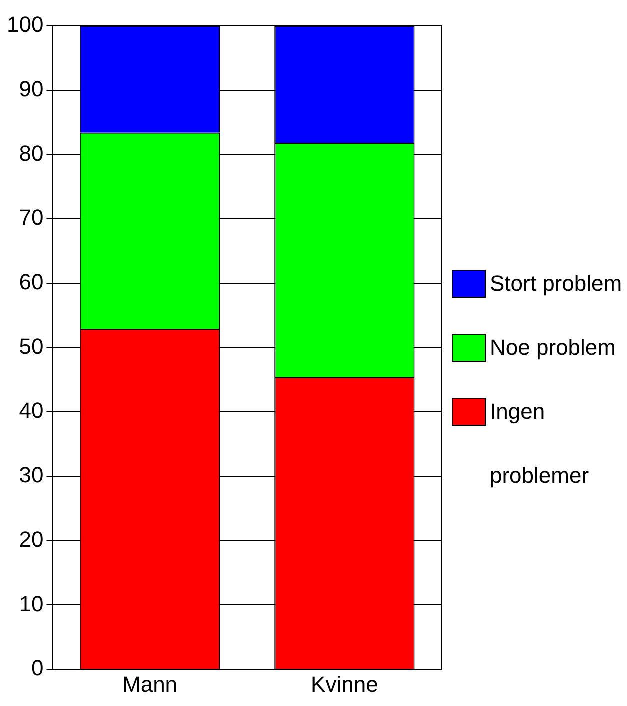  Describe the element at coordinates (553, 348) in the screenshot. I see `legend-label: Noe problem` at that location.